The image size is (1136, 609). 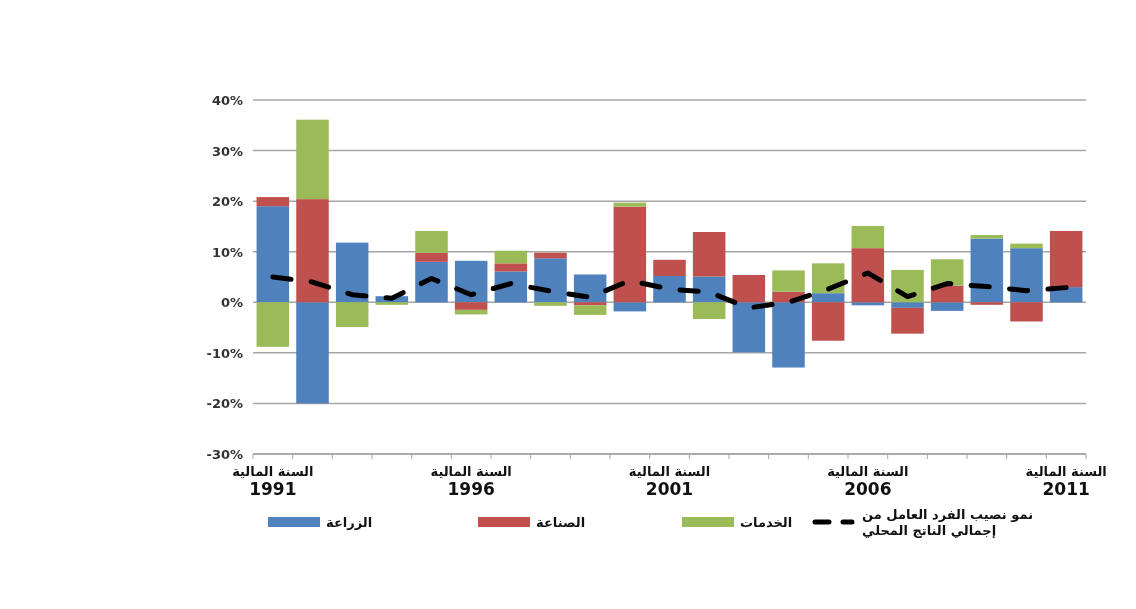 What do you see at coordinates (224, 404) in the screenshot?
I see `y-tick-label: -20%` at bounding box center [224, 404].